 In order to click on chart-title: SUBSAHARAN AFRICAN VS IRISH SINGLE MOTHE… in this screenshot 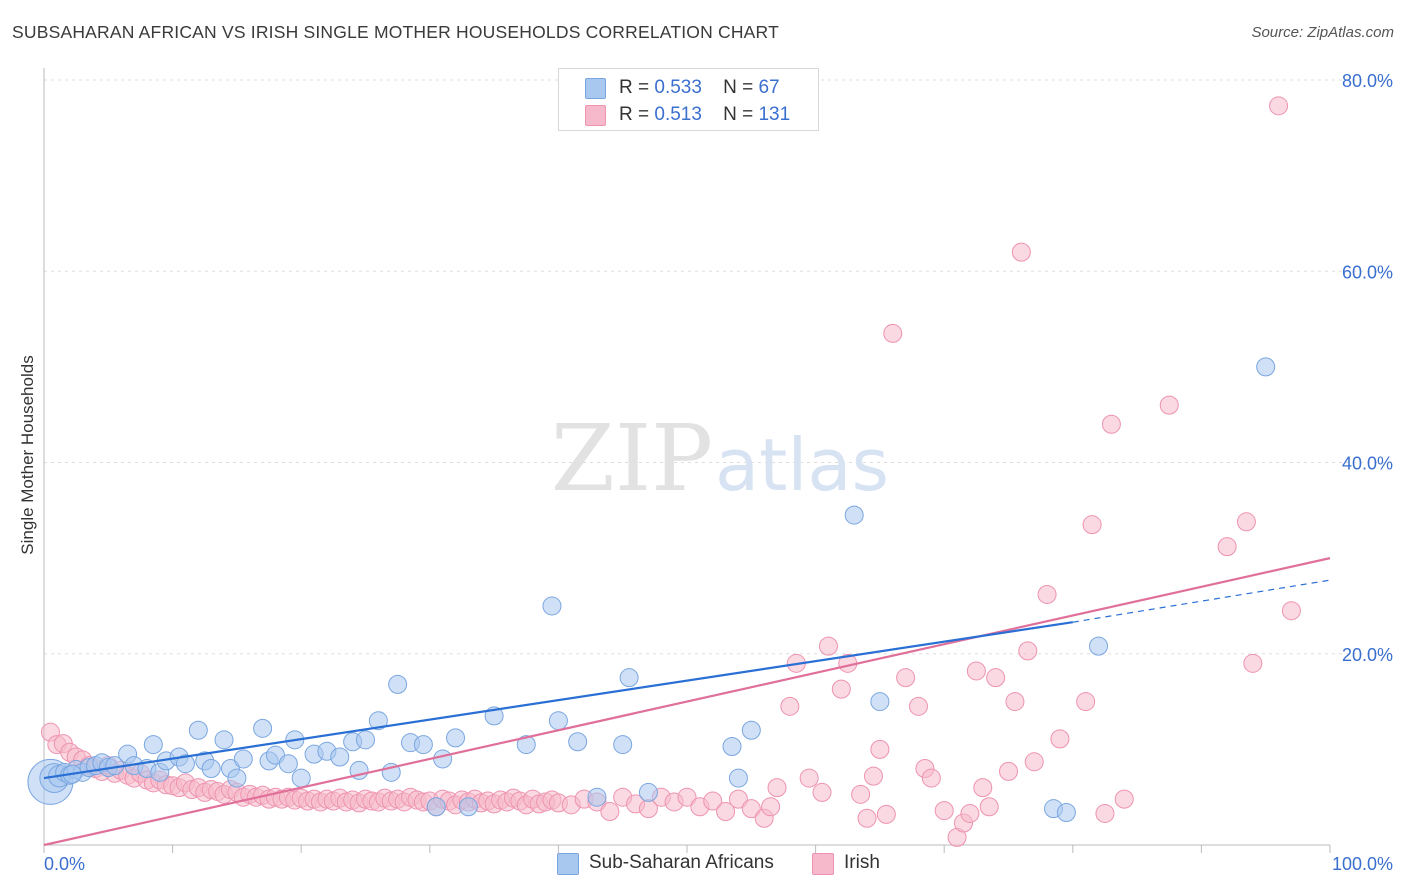, I will do `click(395, 32)`.